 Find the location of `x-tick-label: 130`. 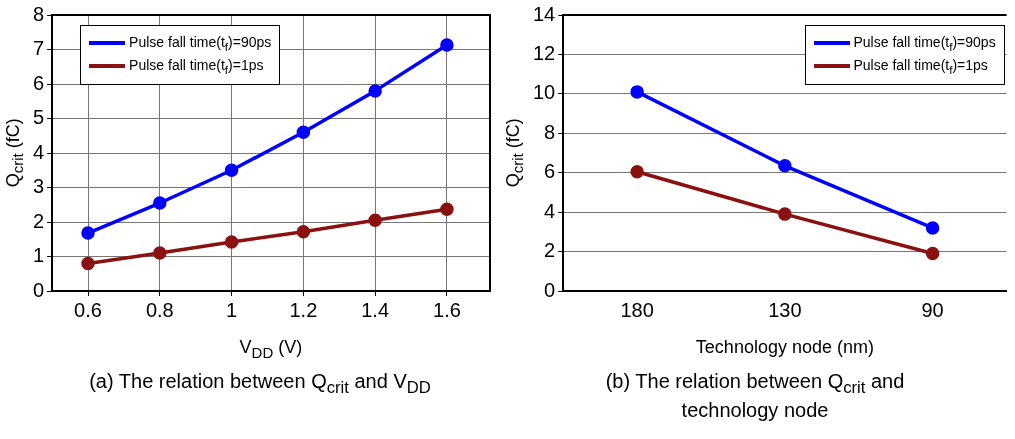

x-tick-label: 130 is located at coordinates (785, 309).